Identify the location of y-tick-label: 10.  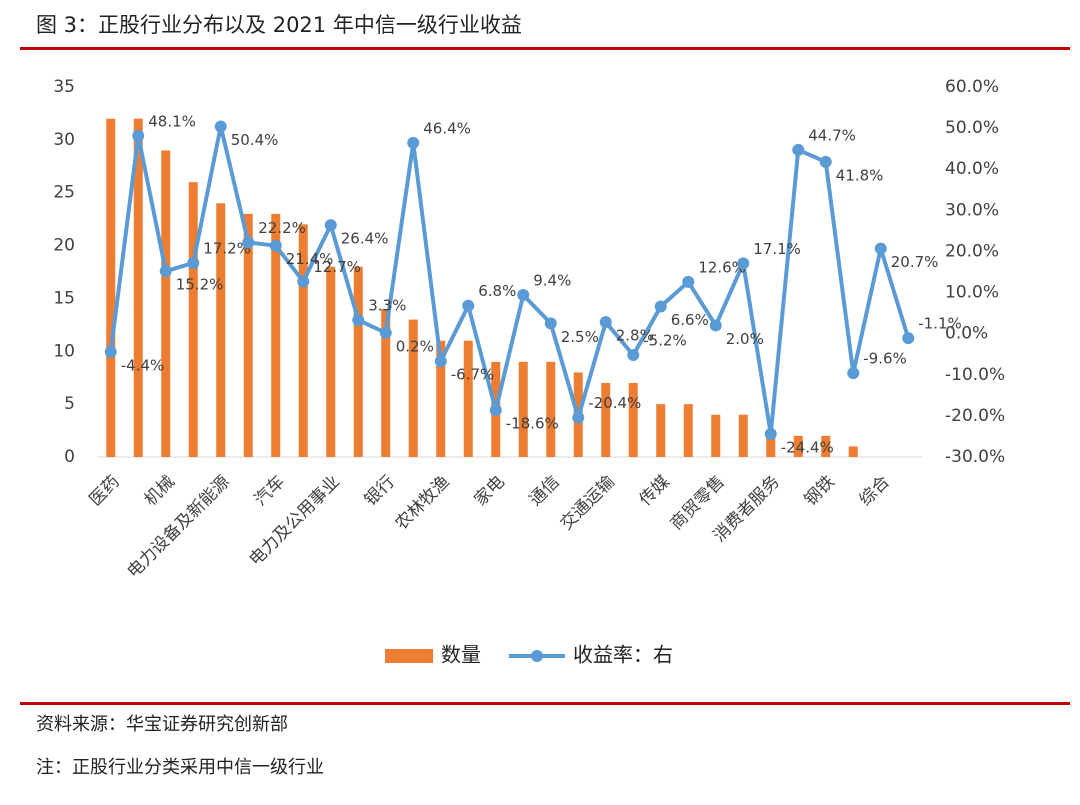
(64, 351).